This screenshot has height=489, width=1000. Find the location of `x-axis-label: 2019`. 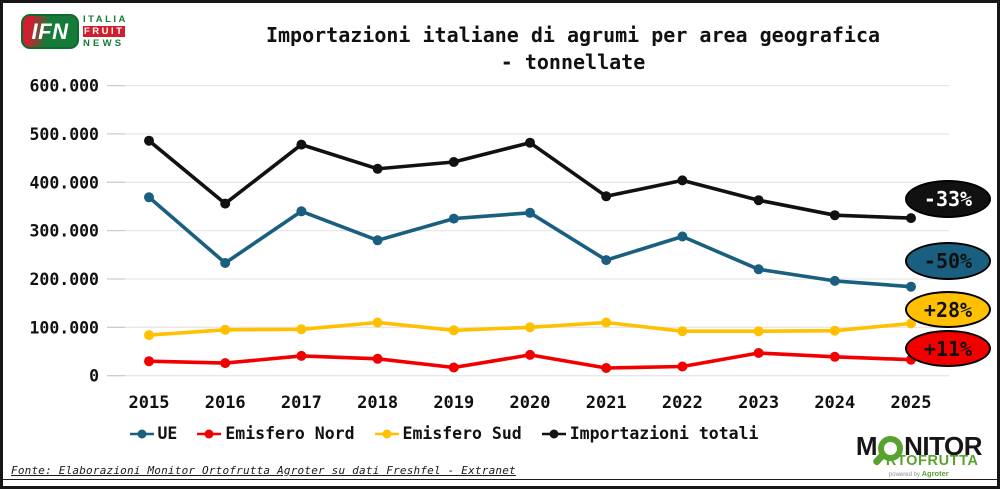

x-axis-label: 2019 is located at coordinates (453, 403).